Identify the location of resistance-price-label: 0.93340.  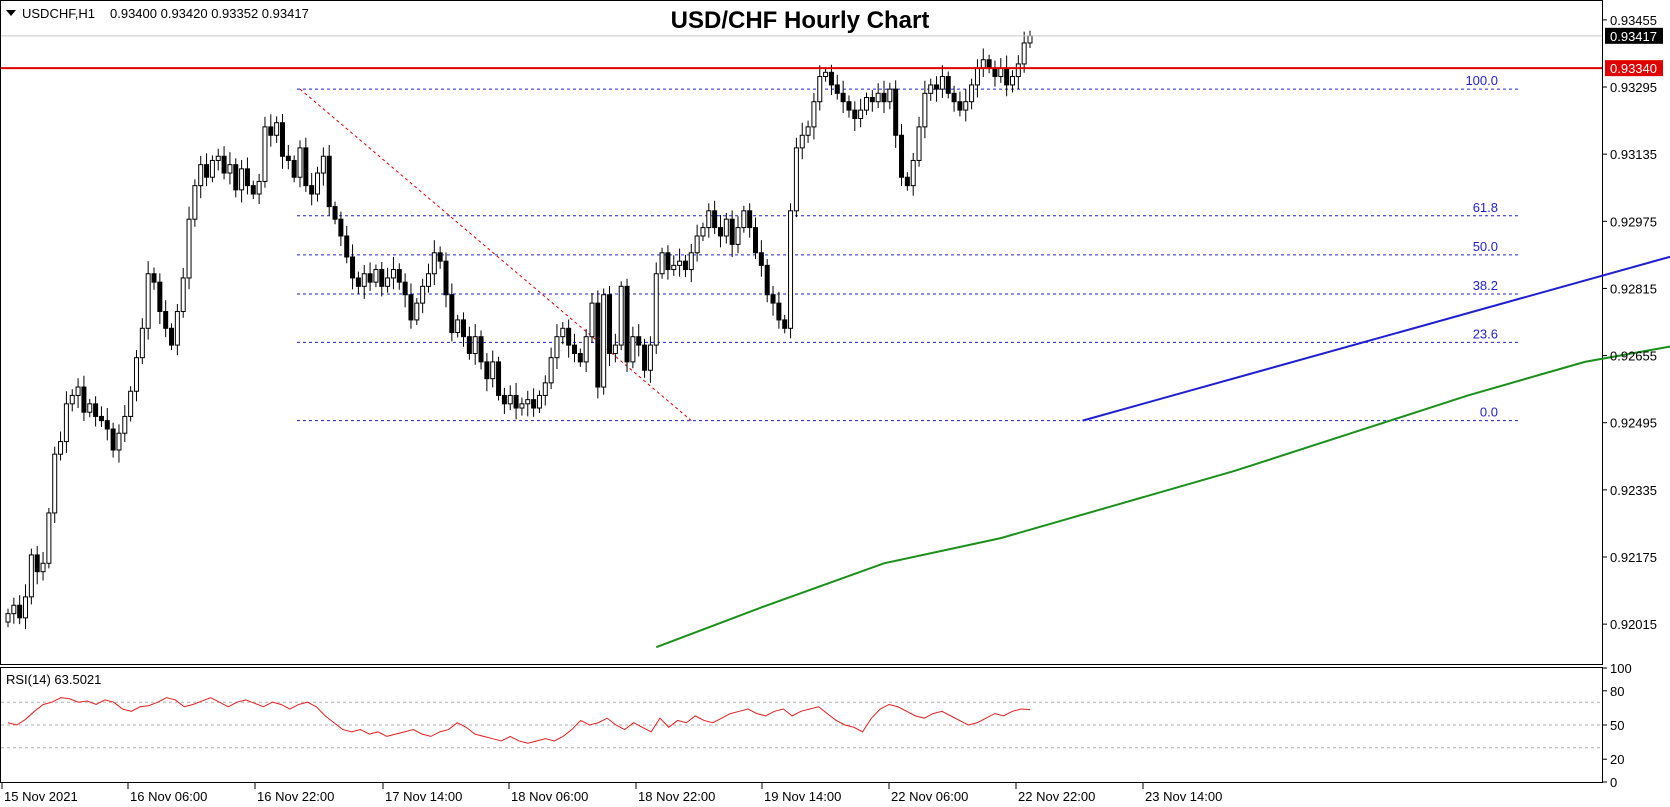
(1633, 68).